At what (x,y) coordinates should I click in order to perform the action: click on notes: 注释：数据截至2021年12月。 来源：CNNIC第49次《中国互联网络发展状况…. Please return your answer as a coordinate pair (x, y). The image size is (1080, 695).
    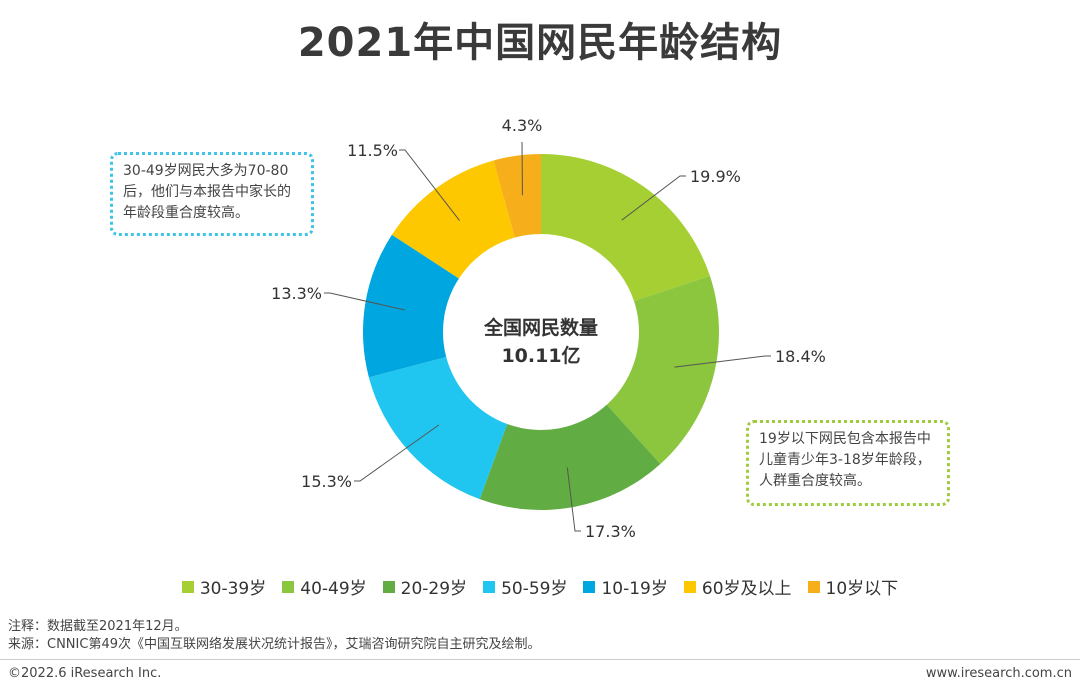
    Looking at the image, I should click on (274, 636).